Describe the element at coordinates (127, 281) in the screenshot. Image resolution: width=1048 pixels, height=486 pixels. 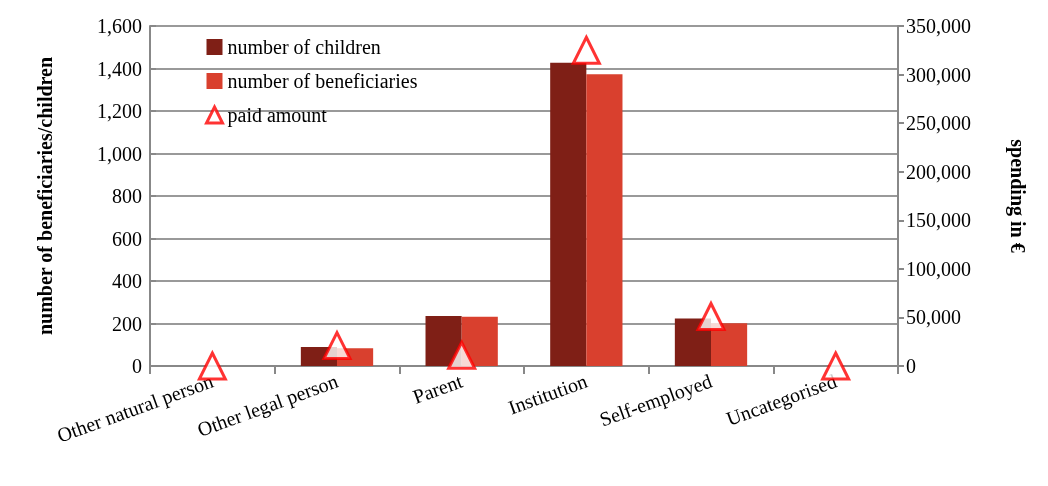
I see `y-tick-label: 400` at that location.